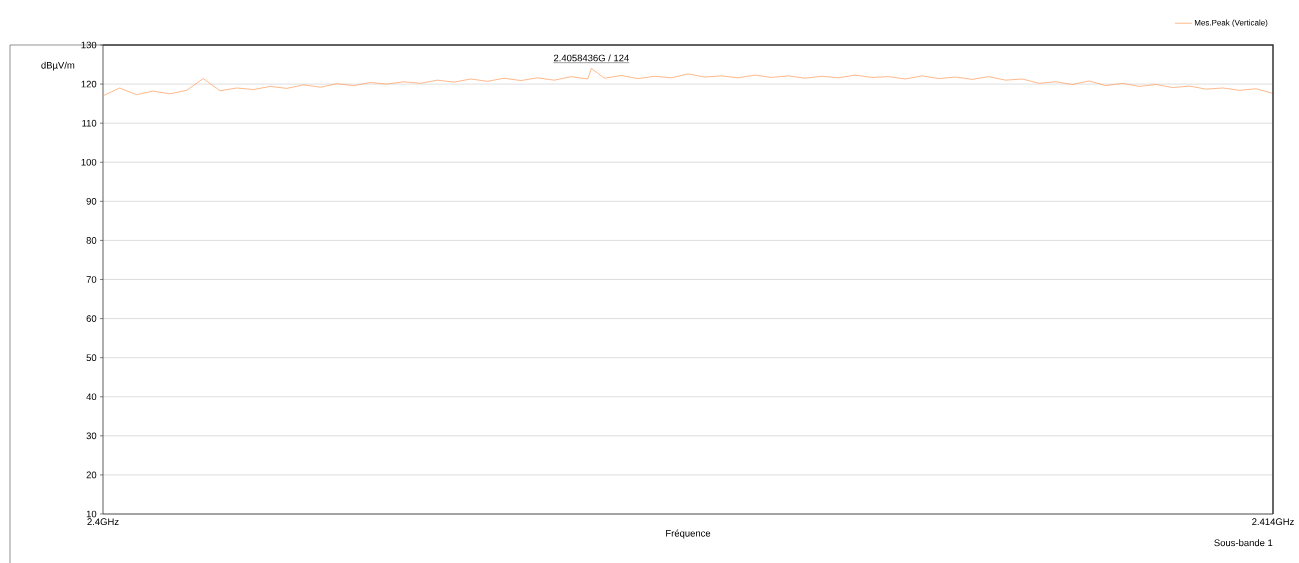 The width and height of the screenshot is (1299, 563). I want to click on y-tick-label: 130, so click(89, 45).